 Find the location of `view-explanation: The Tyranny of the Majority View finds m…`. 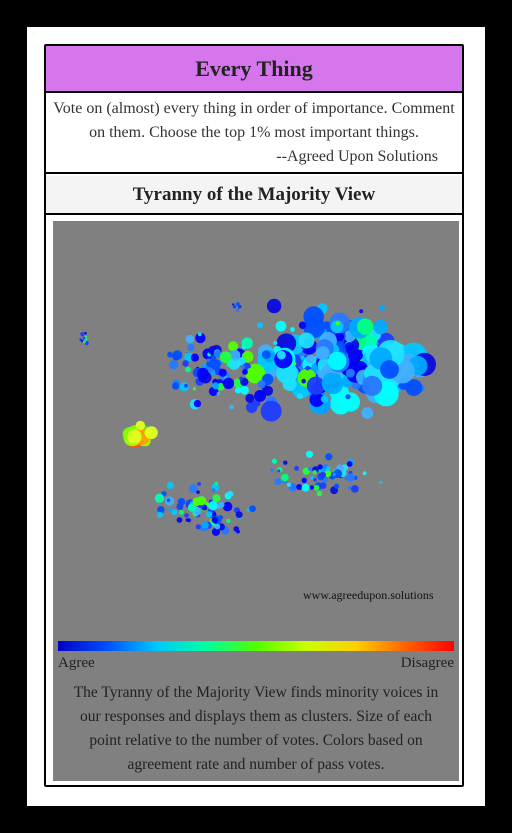

view-explanation: The Tyranny of the Majority View finds m… is located at coordinates (256, 728).